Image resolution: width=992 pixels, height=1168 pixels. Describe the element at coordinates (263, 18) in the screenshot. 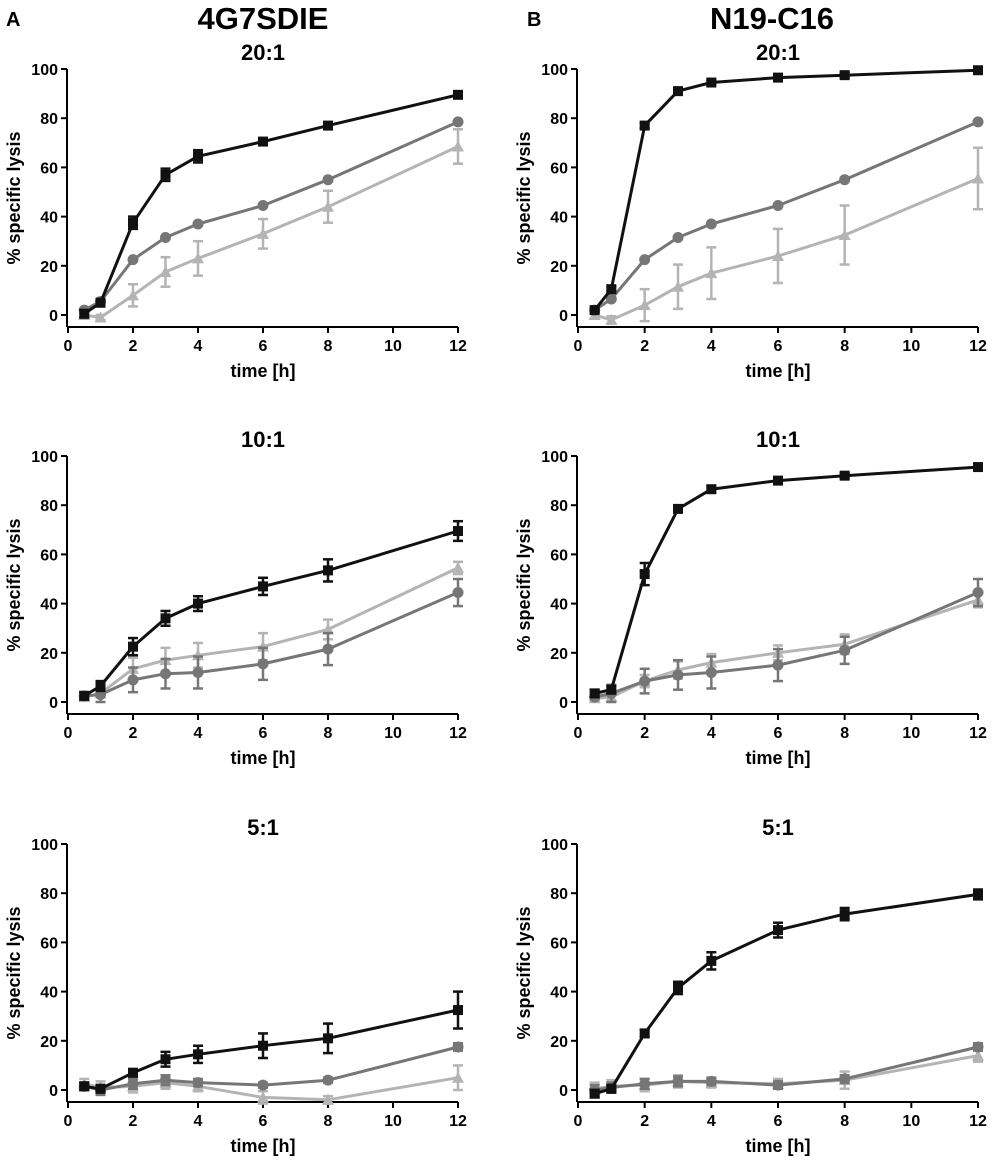

I see `panel-title-a: 4G7SDIE` at that location.